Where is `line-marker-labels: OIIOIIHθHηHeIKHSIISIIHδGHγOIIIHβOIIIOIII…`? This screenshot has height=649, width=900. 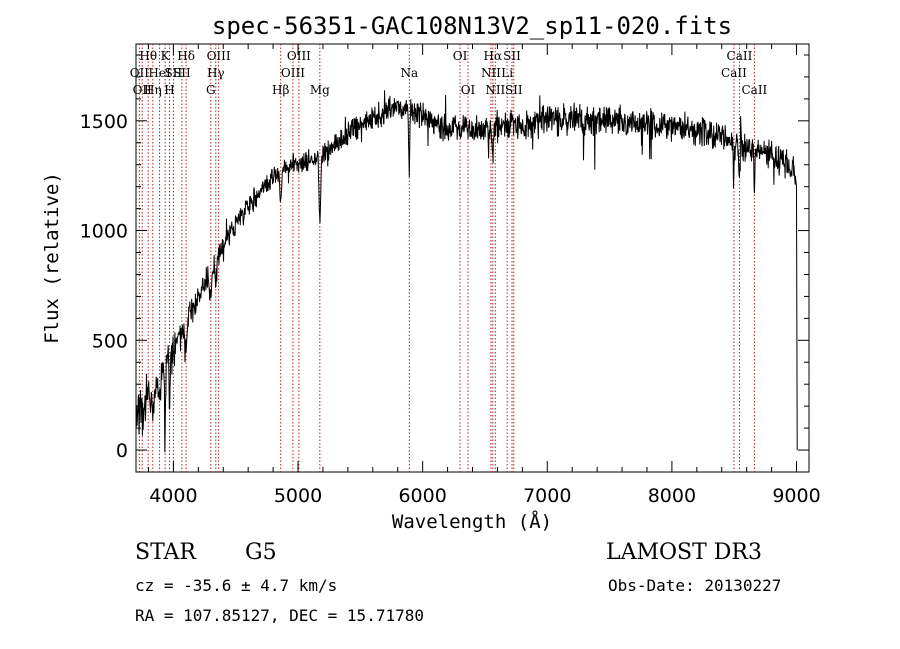
line-marker-labels: OIIOIIHθHηHeIKHSIISIIHδGHγOIIIHβOIIIOIII… is located at coordinates (449, 73).